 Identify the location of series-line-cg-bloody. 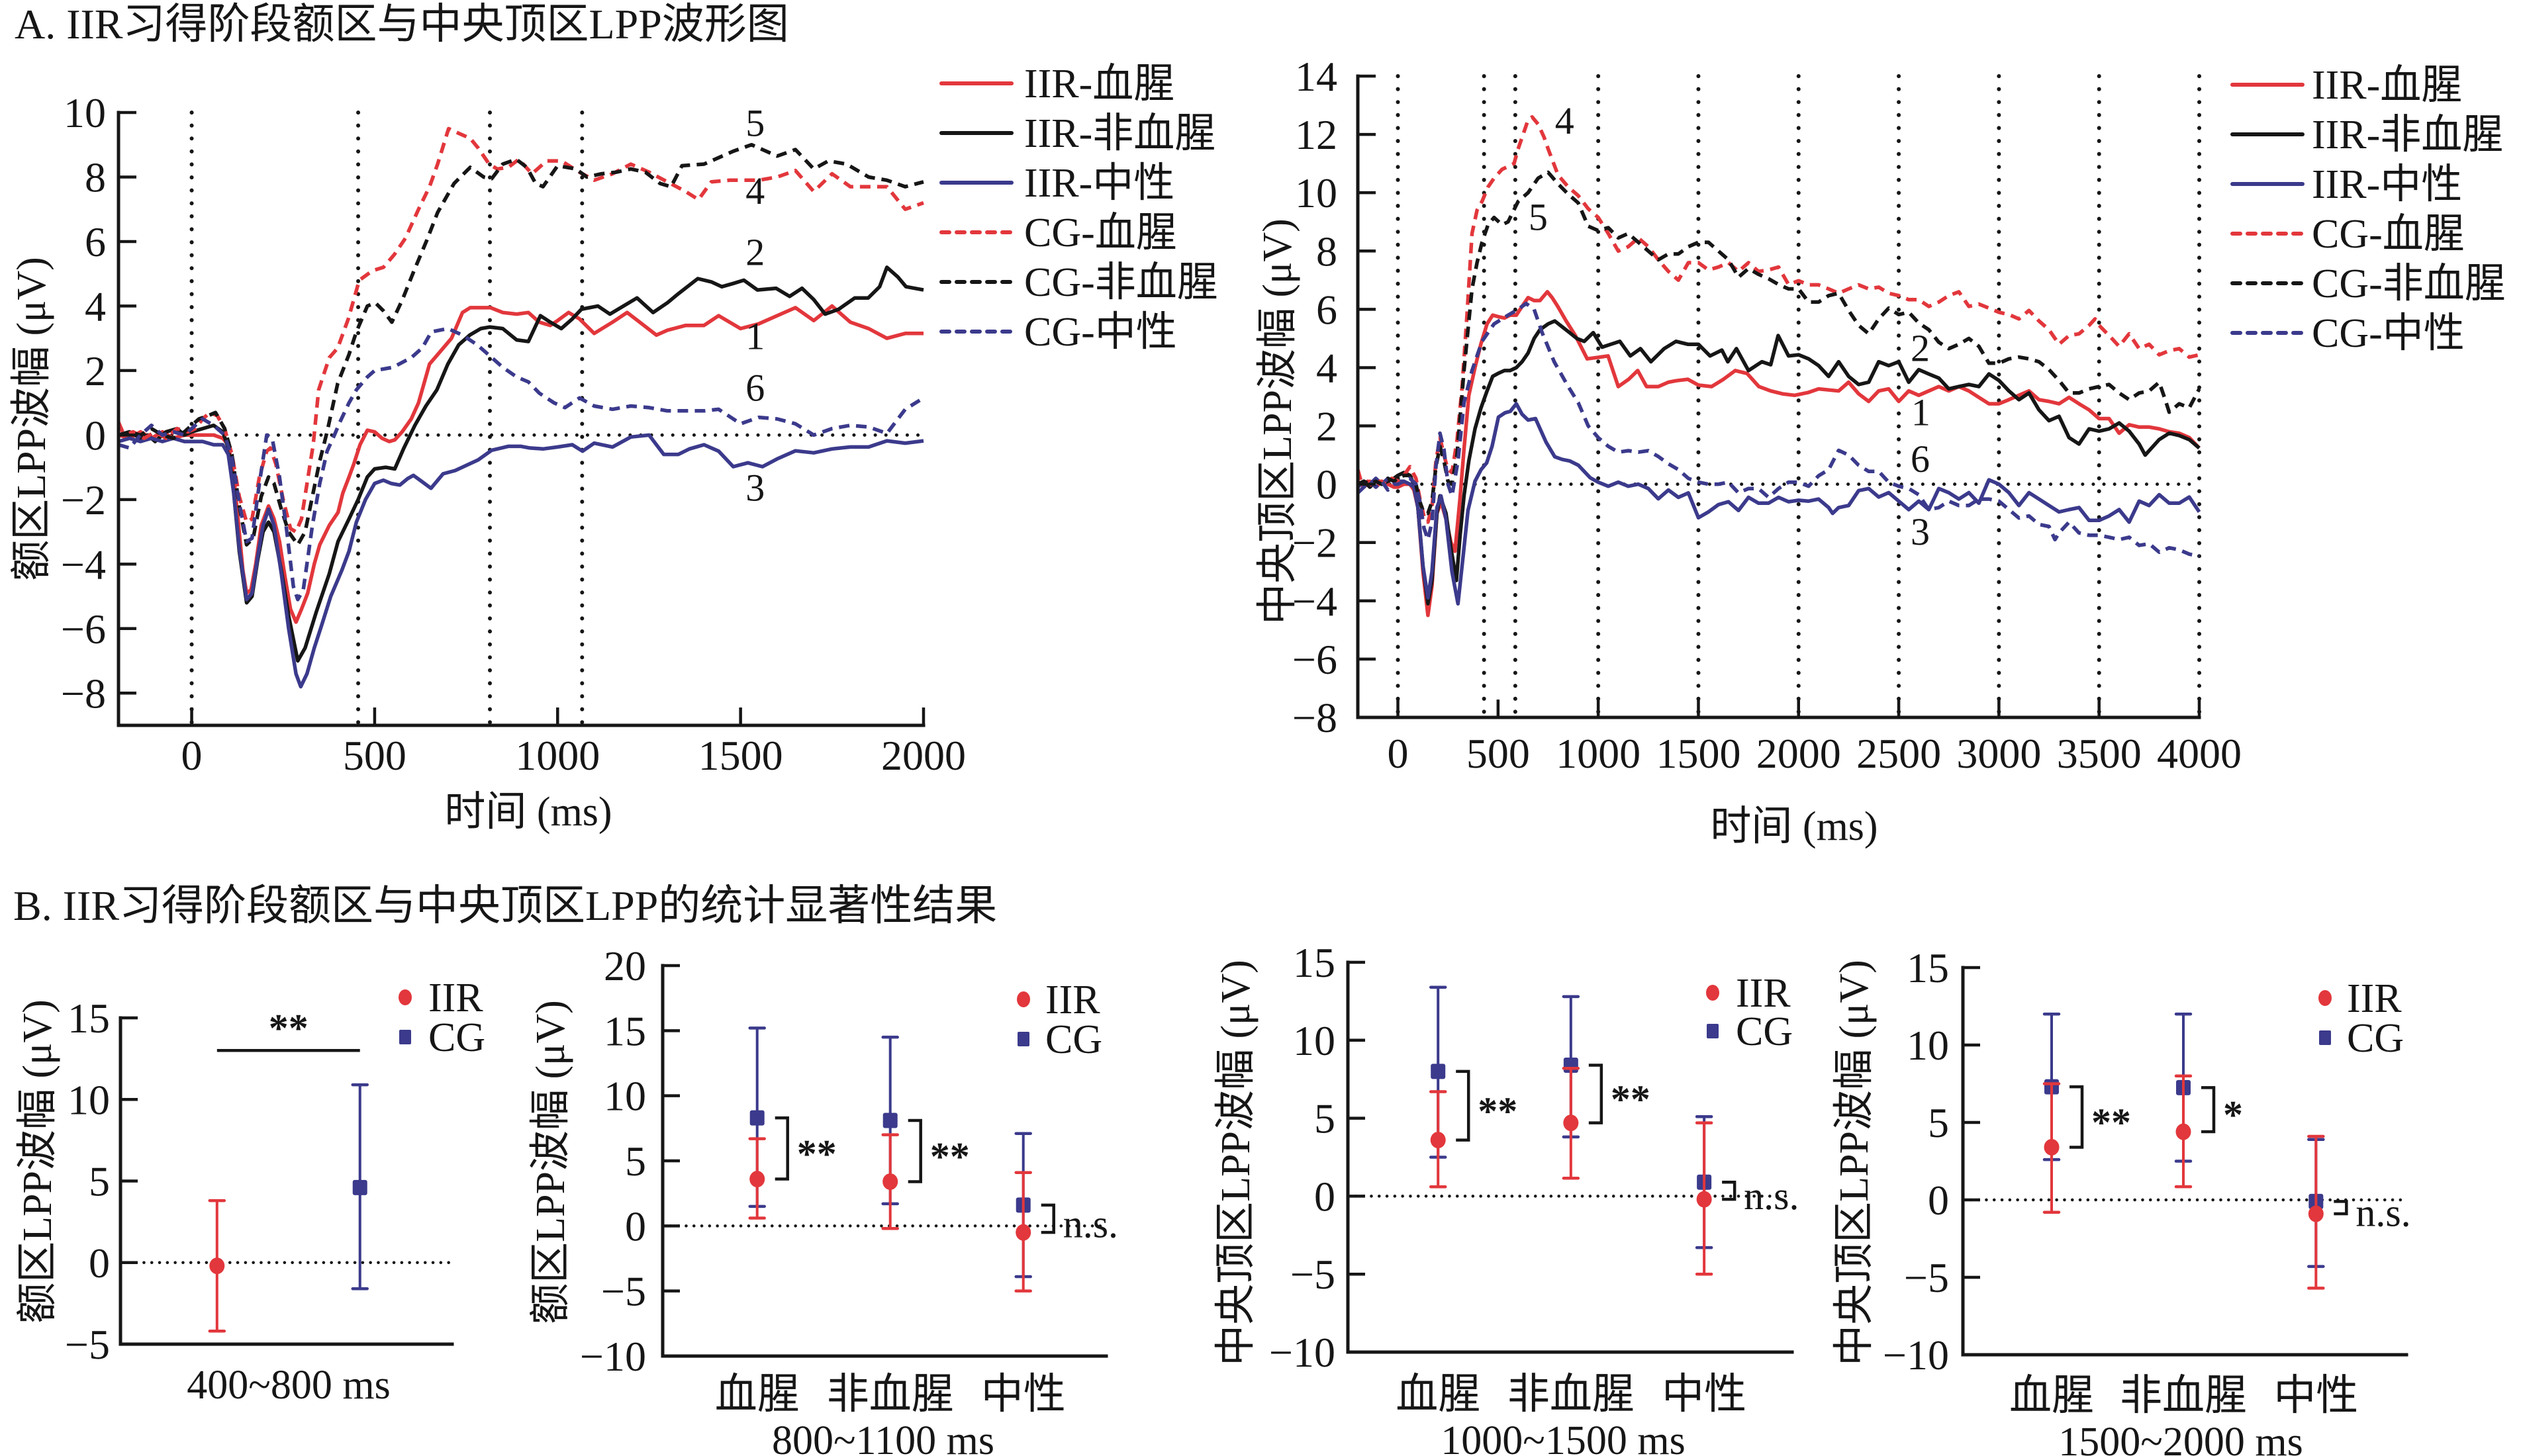
(520, 330).